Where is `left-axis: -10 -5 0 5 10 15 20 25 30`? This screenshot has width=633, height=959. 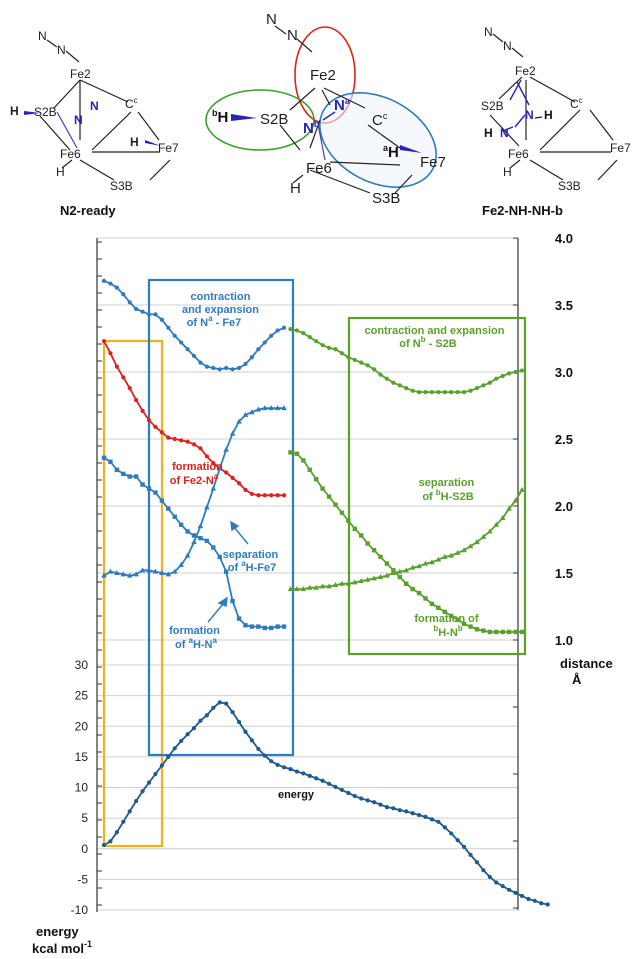 left-axis: -10 -5 0 5 10 15 20 25 30 is located at coordinates (86, 577).